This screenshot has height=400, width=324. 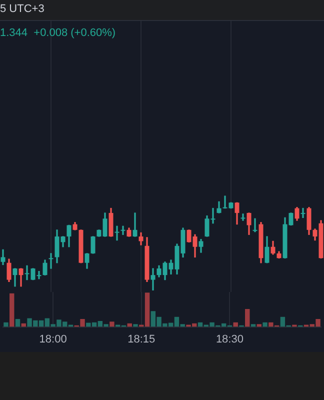 I want to click on x-tick-label: 18:00, so click(x=53, y=339).